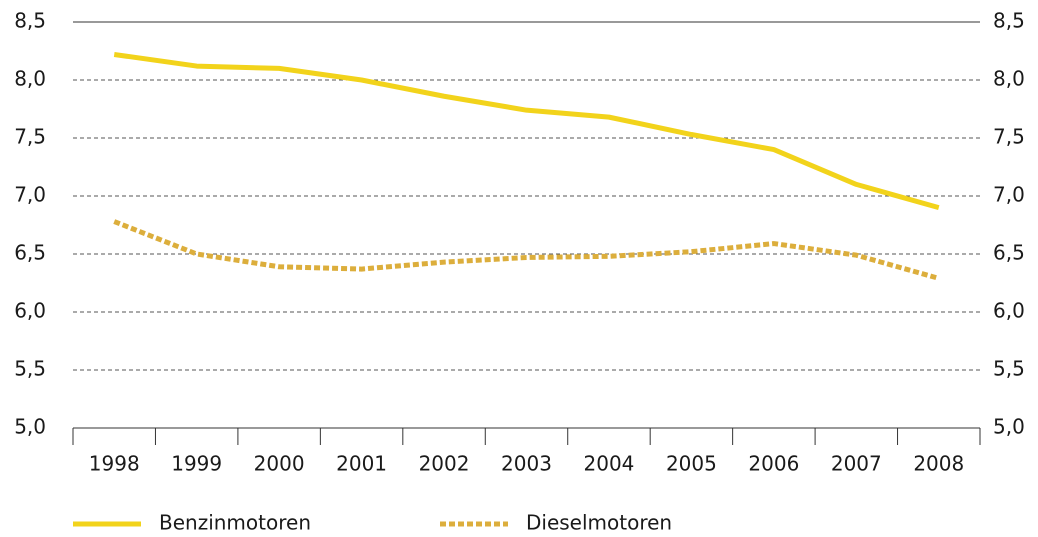 This screenshot has height=537, width=1038. What do you see at coordinates (30, 253) in the screenshot?
I see `y-tick-label: 6,5` at bounding box center [30, 253].